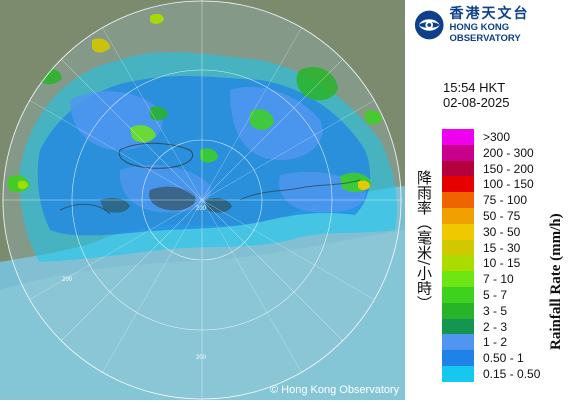  What do you see at coordinates (495, 310) in the screenshot?
I see `legend-label: 3 - 5` at bounding box center [495, 310].